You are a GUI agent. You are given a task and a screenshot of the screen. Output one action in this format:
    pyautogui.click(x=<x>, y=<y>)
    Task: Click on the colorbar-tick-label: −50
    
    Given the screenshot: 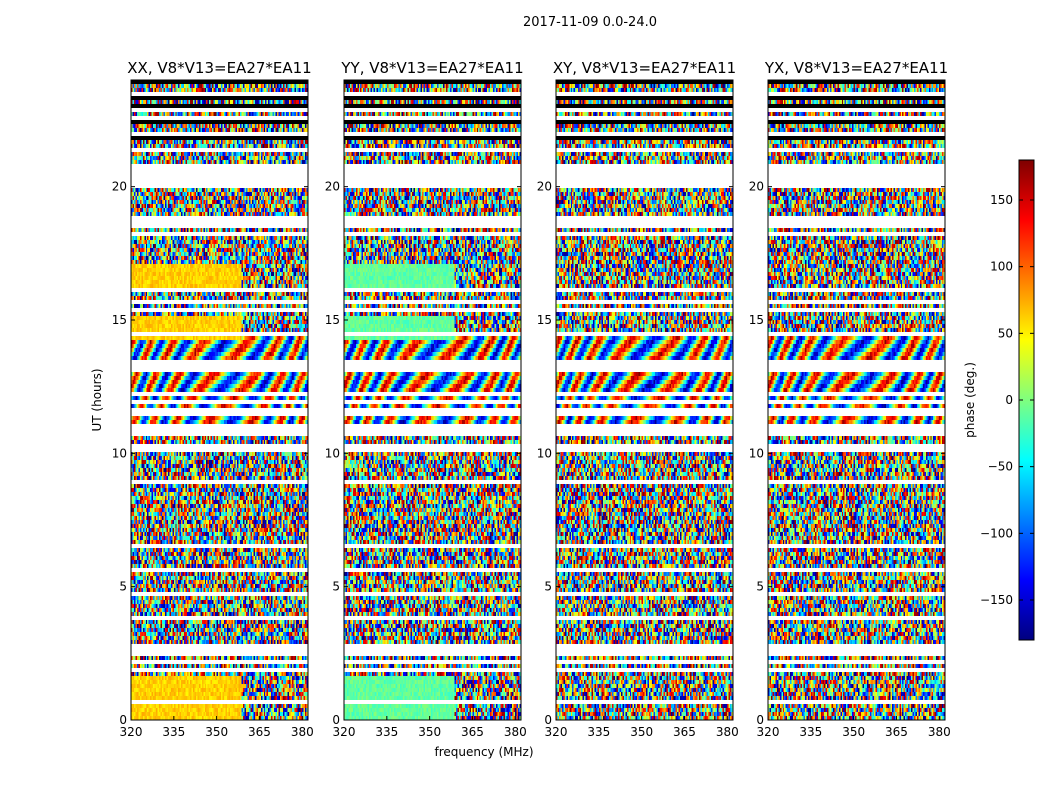 What is the action you would take?
    pyautogui.click(x=1000, y=467)
    